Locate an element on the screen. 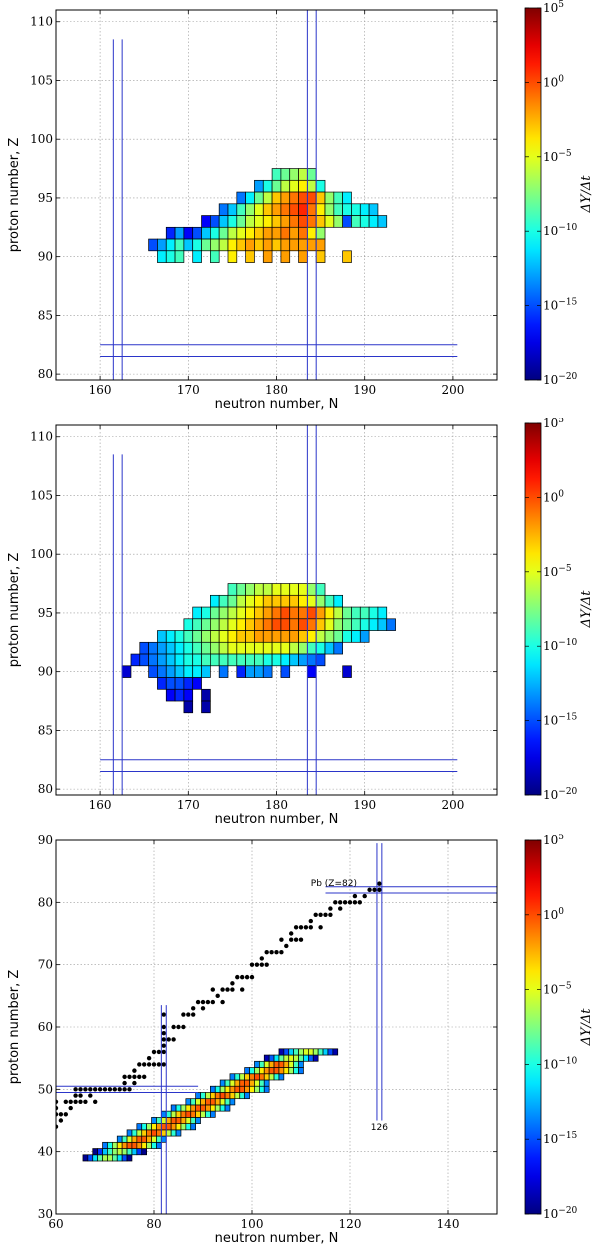 This screenshot has height=1247, width=600. colorbar-tick-label: 105 is located at coordinates (553, 7).